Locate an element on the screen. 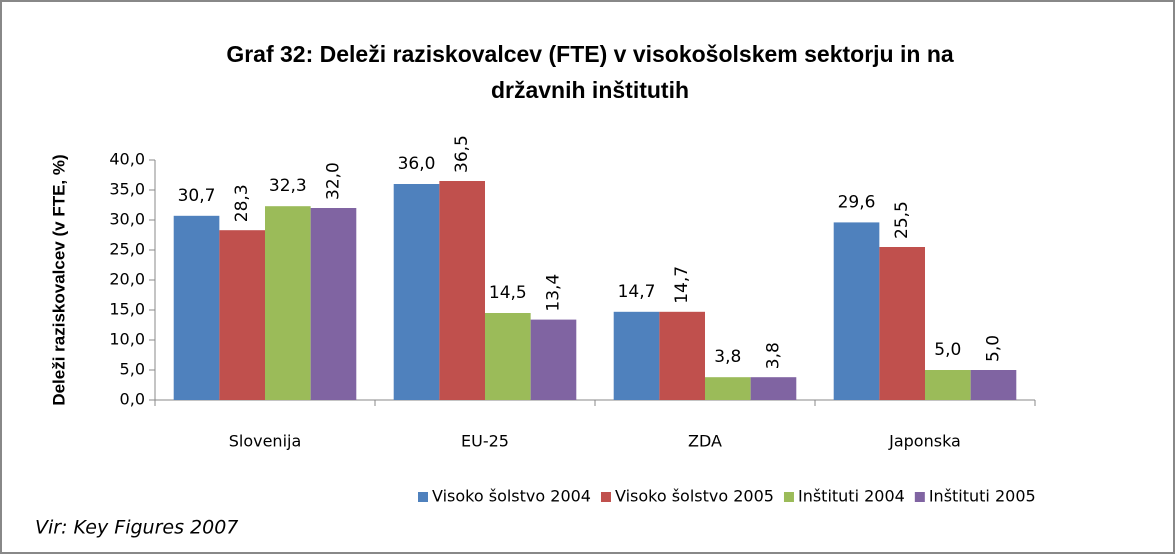 The image size is (1175, 554). y-axis-label: Deleži raziskovalcev (v FTE, %) is located at coordinates (58, 279).